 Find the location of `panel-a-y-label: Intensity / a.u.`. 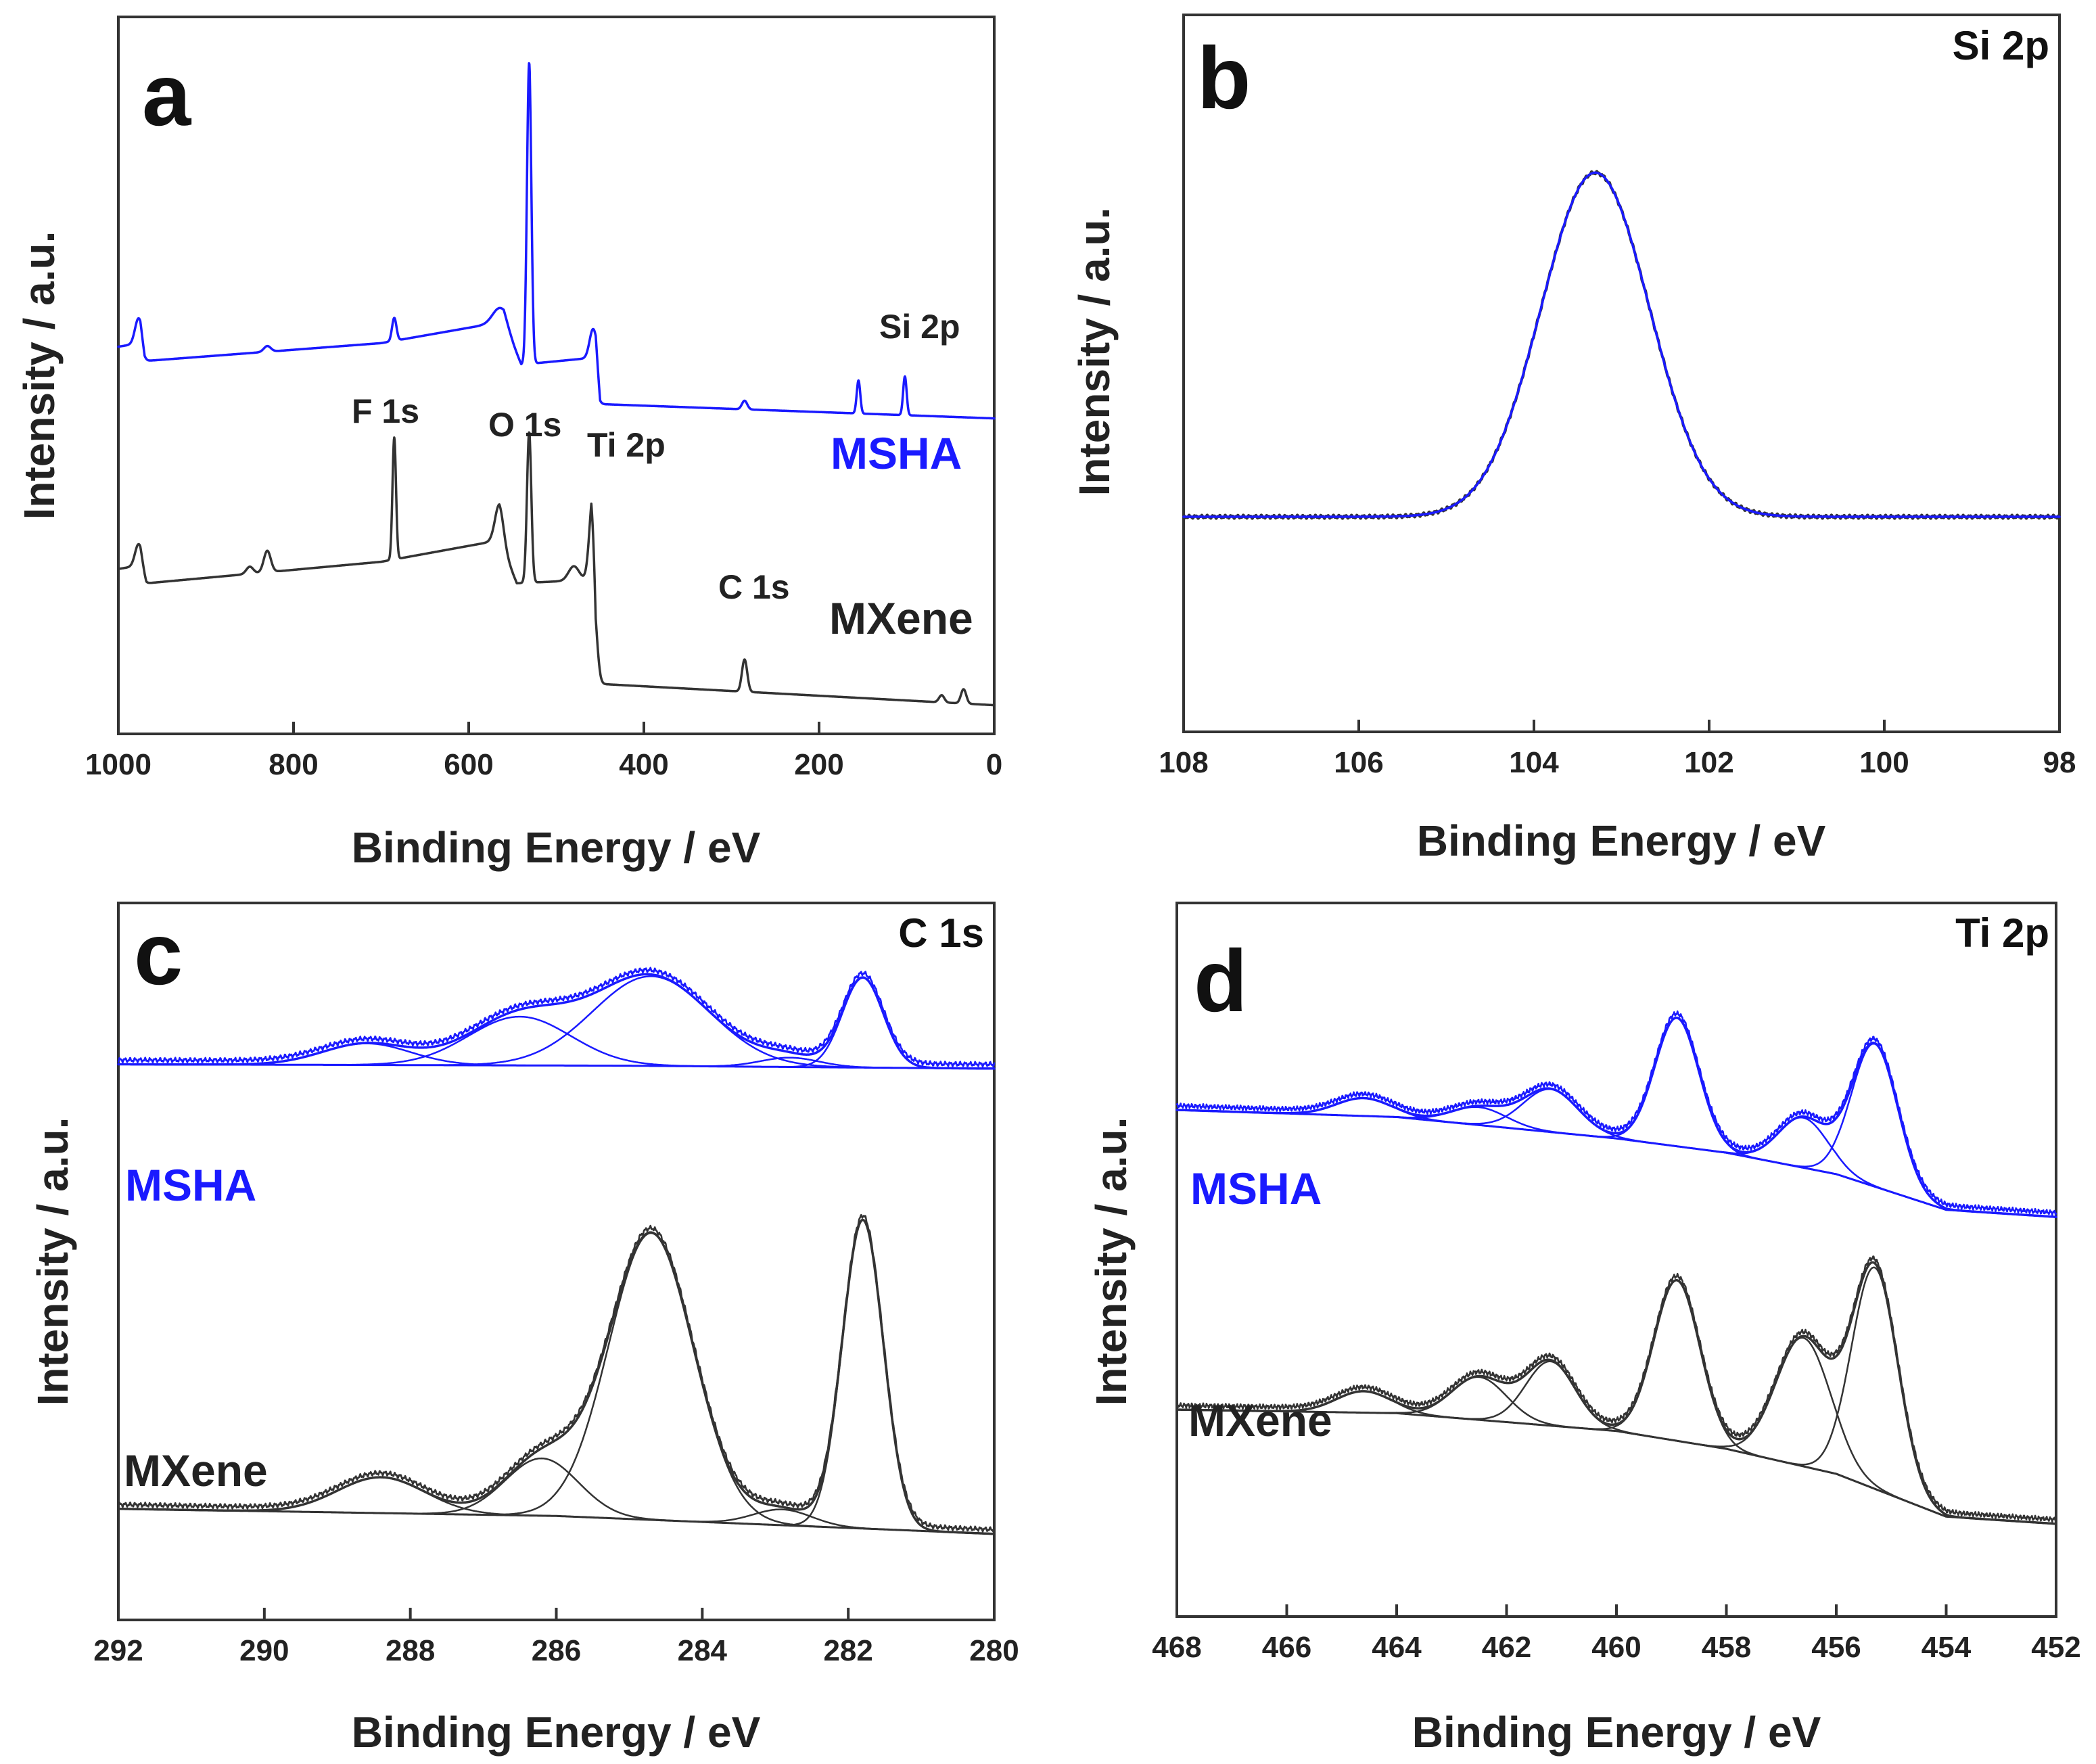

panel-a-y-label: Intensity / a.u. is located at coordinates (39, 375).